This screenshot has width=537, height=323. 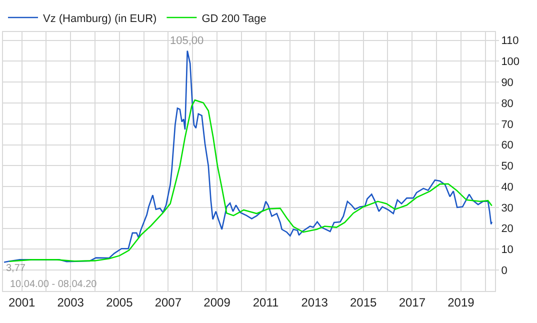 What do you see at coordinates (507, 250) in the screenshot?
I see `y-tick-label: 10` at bounding box center [507, 250].